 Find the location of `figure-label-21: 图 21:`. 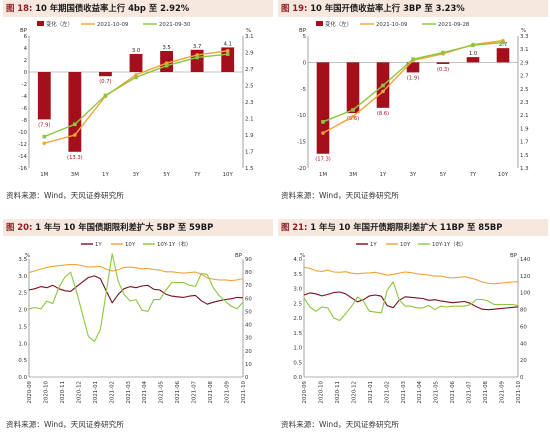

figure-label-21: 图 21: is located at coordinates (294, 227).